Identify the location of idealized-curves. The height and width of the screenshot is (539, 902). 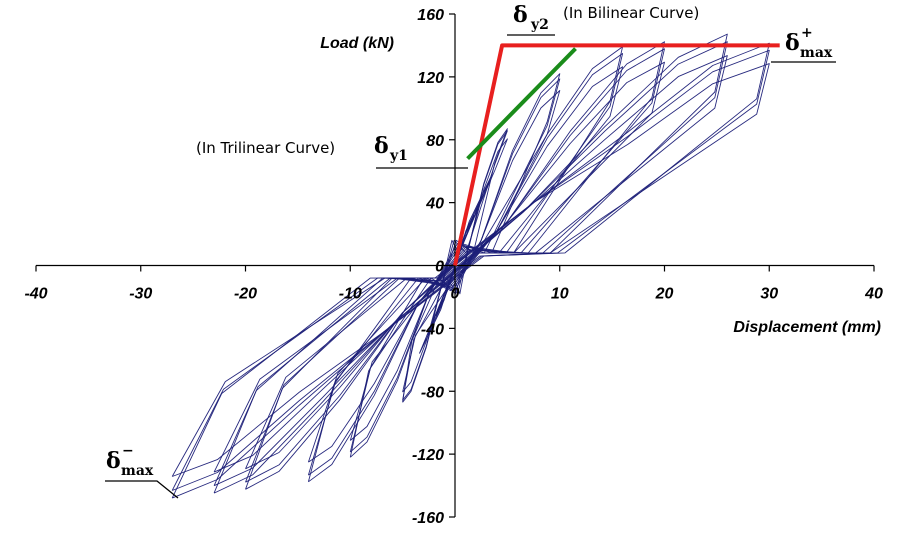
(616, 154).